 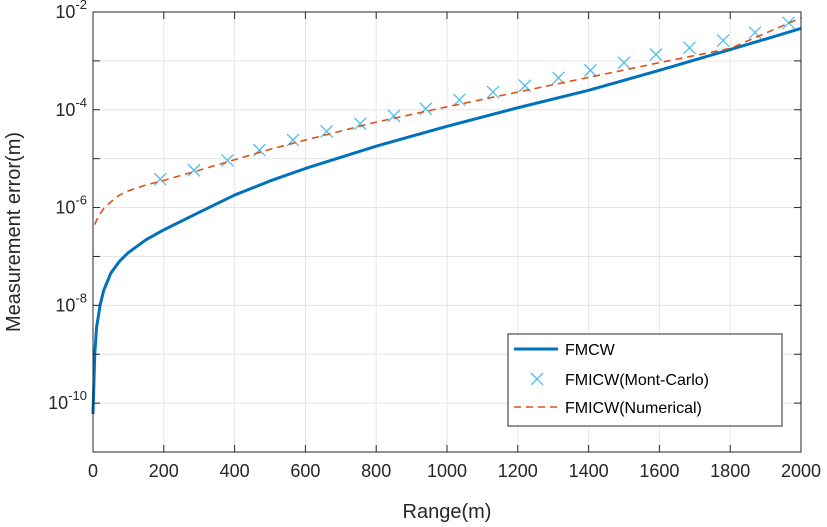 What do you see at coordinates (235, 471) in the screenshot?
I see `x-tick-label: 400` at bounding box center [235, 471].